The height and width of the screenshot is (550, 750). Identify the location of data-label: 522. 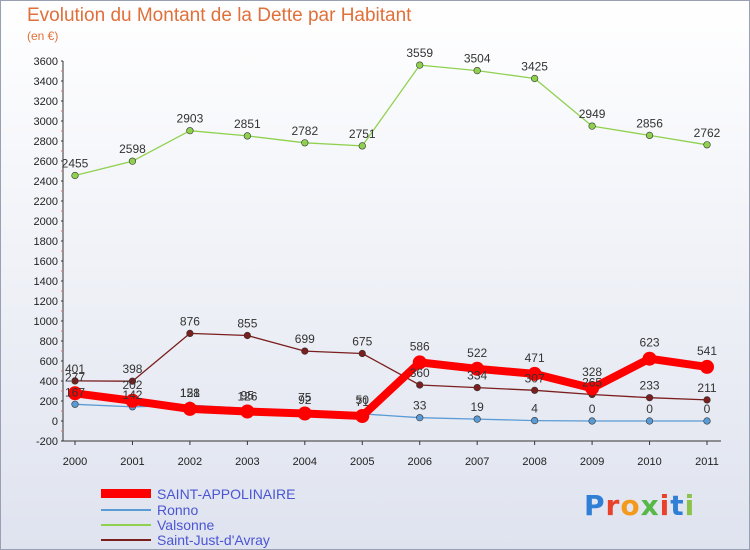
(477, 353).